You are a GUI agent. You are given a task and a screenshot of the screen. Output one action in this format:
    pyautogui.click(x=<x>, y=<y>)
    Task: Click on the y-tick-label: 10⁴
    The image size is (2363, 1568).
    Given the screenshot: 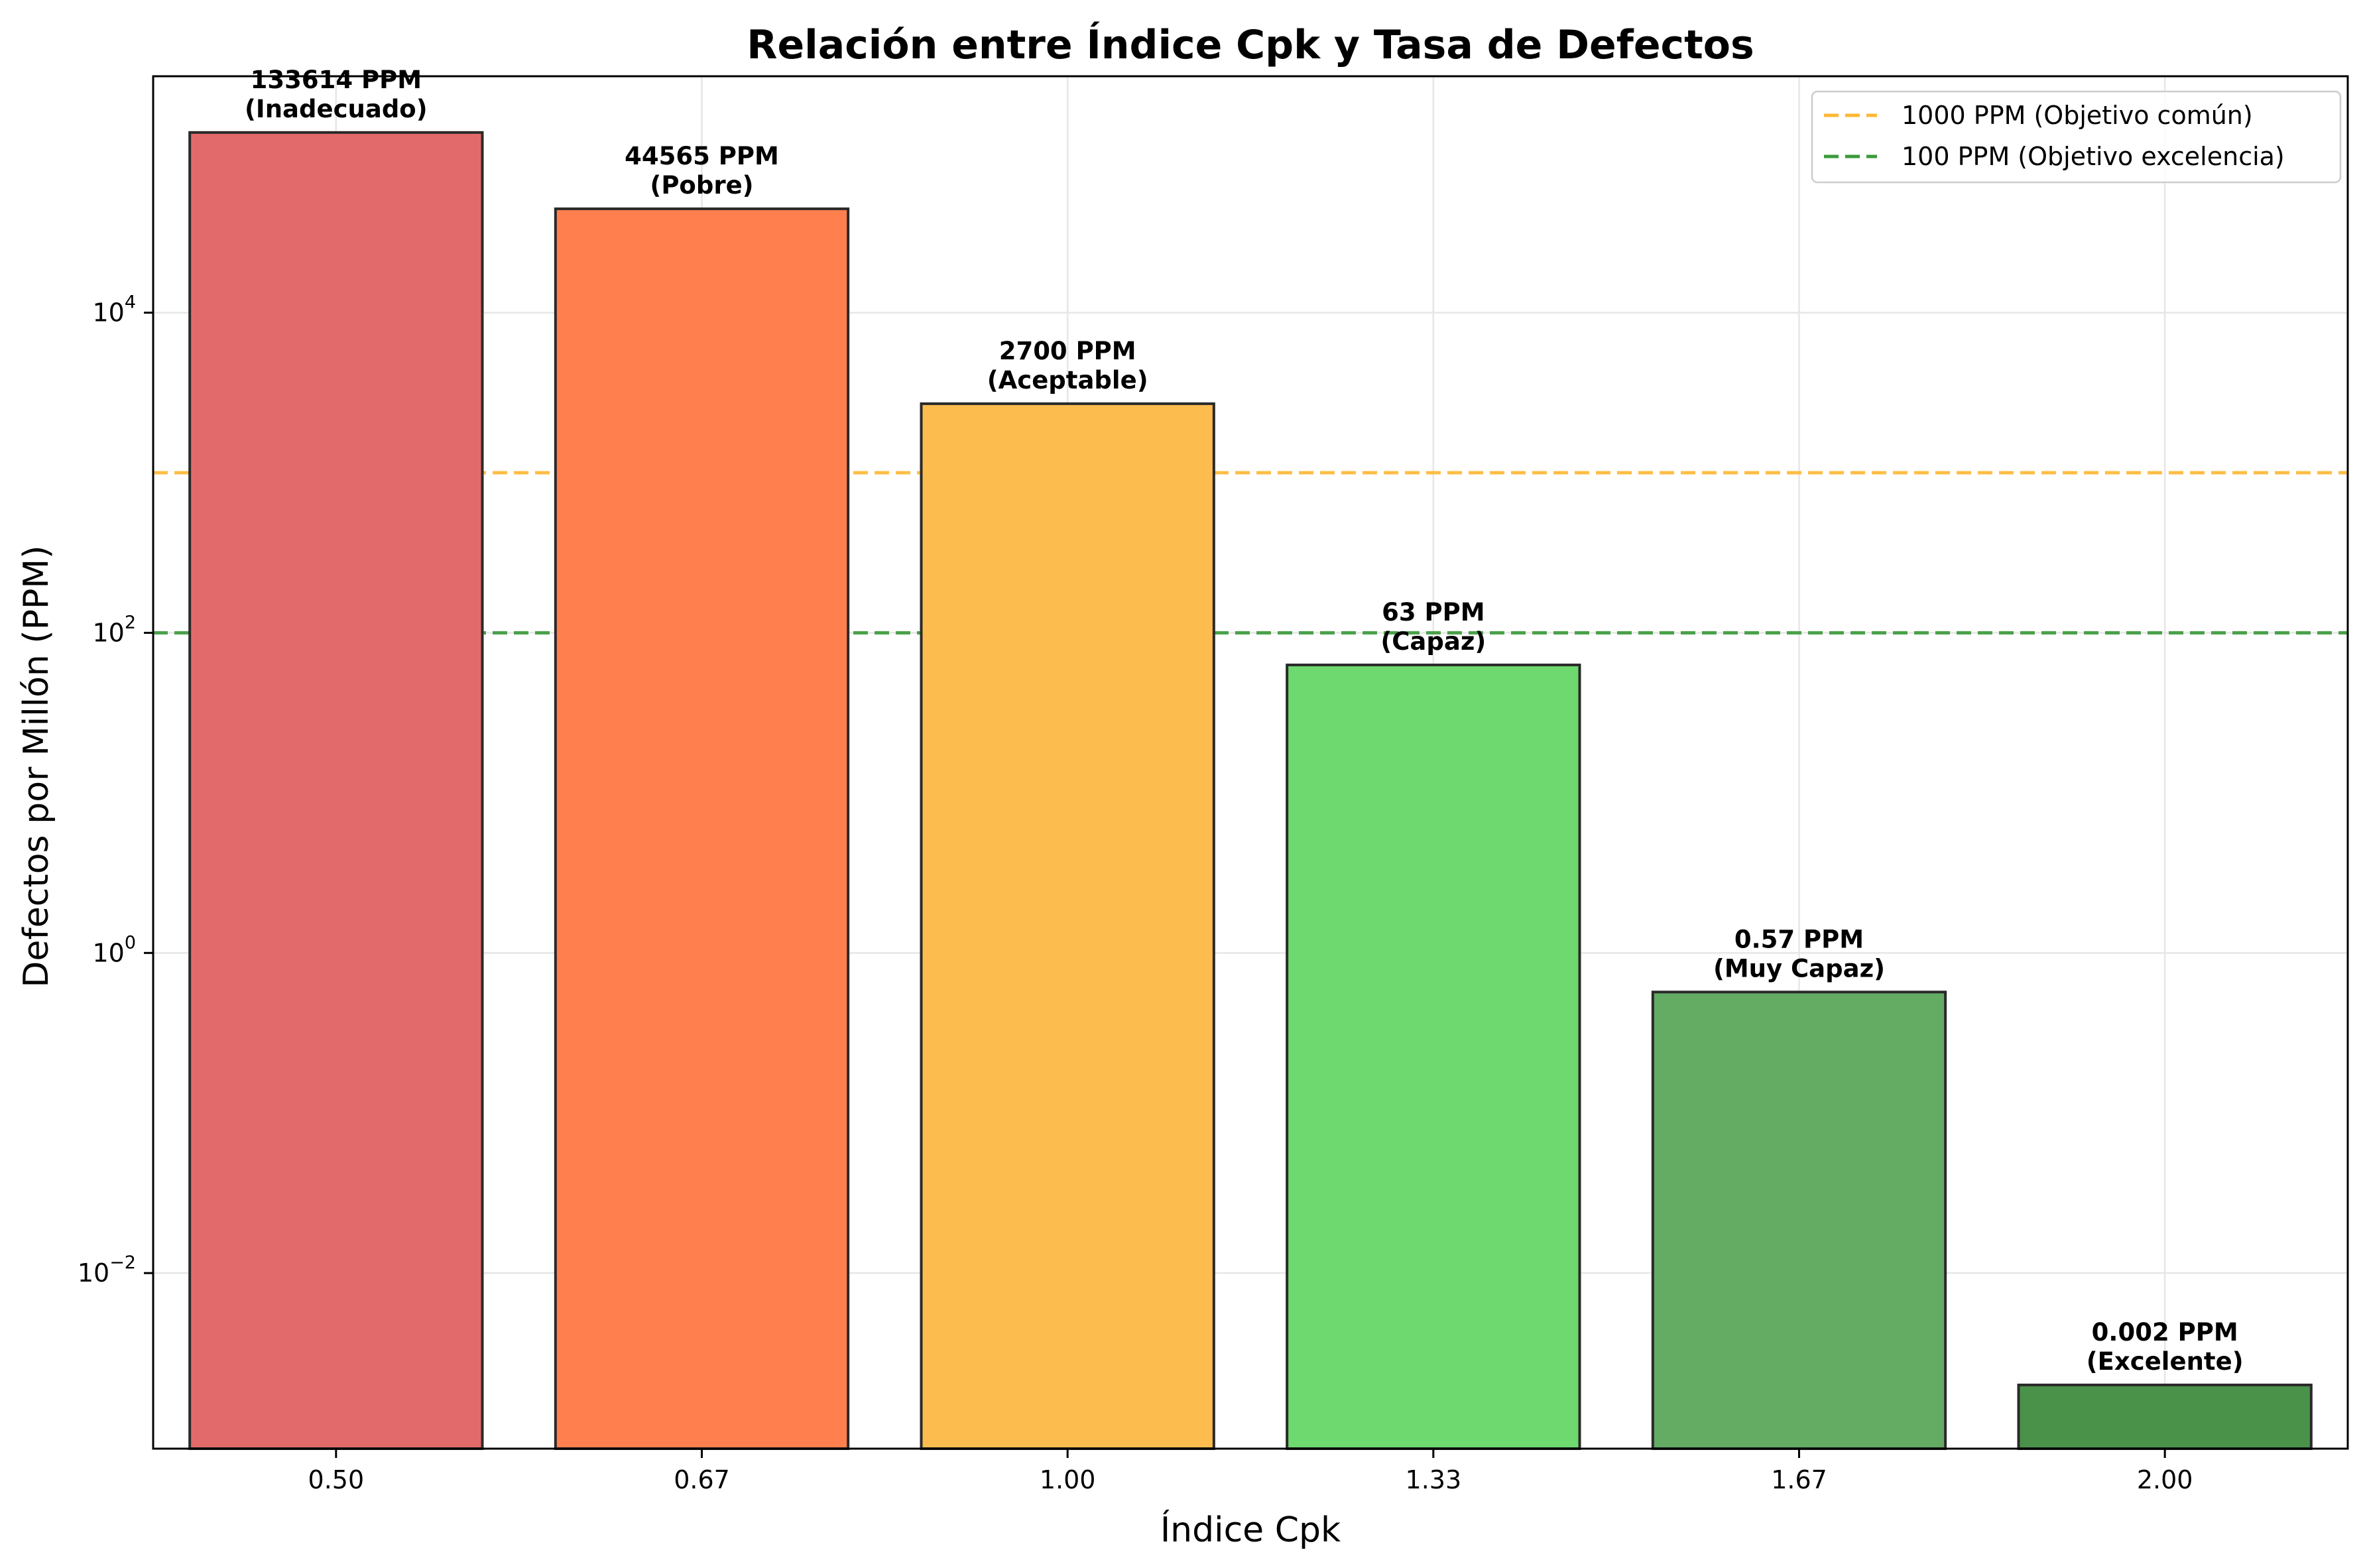 What is the action you would take?
    pyautogui.click(x=114, y=310)
    